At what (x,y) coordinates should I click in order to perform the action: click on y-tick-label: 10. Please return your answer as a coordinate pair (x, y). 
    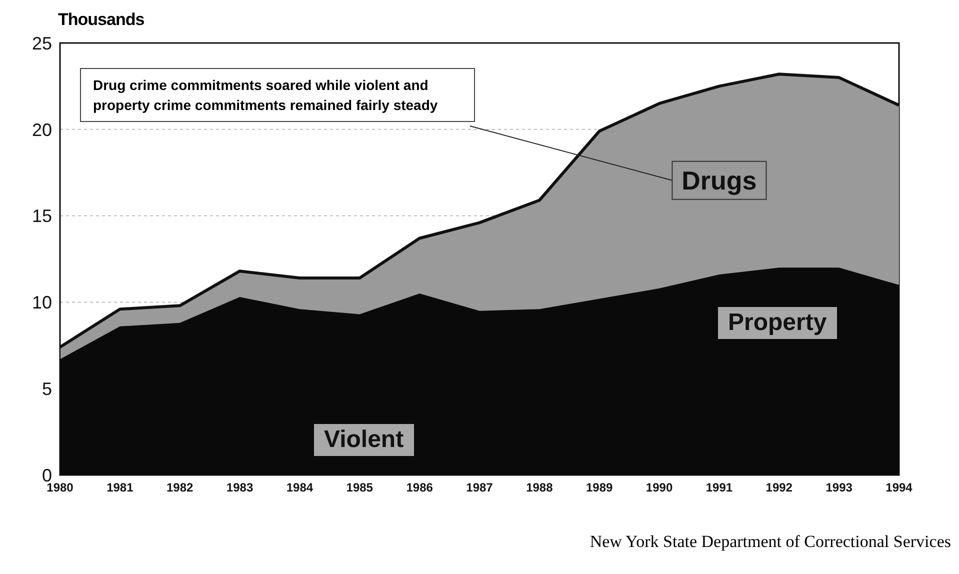
    Looking at the image, I should click on (42, 302).